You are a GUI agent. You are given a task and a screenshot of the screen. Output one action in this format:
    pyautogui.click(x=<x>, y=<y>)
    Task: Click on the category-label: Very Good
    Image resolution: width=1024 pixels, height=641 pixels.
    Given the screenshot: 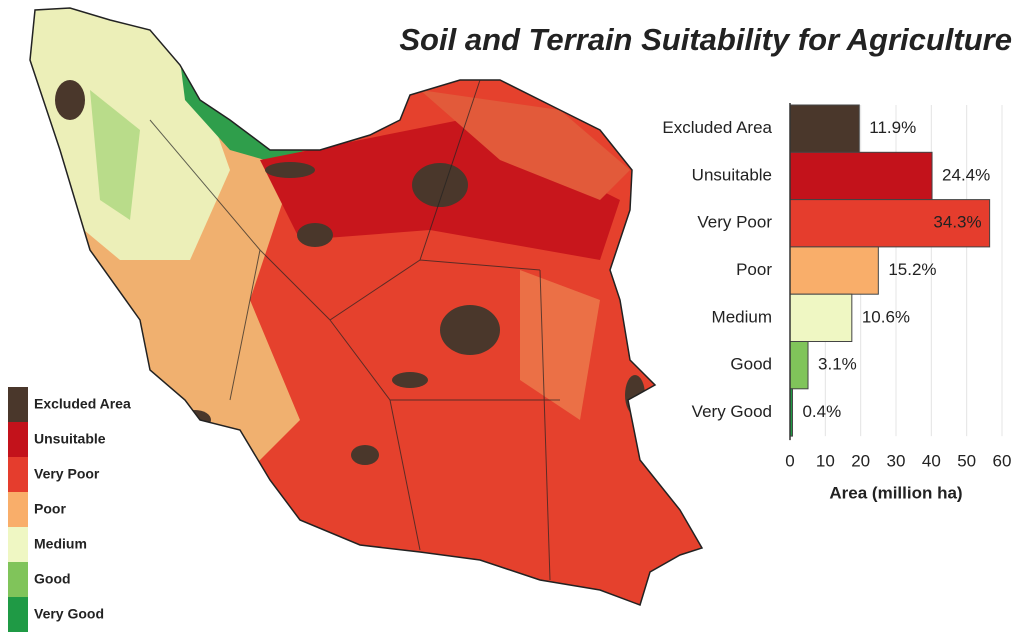 What is the action you would take?
    pyautogui.click(x=732, y=411)
    